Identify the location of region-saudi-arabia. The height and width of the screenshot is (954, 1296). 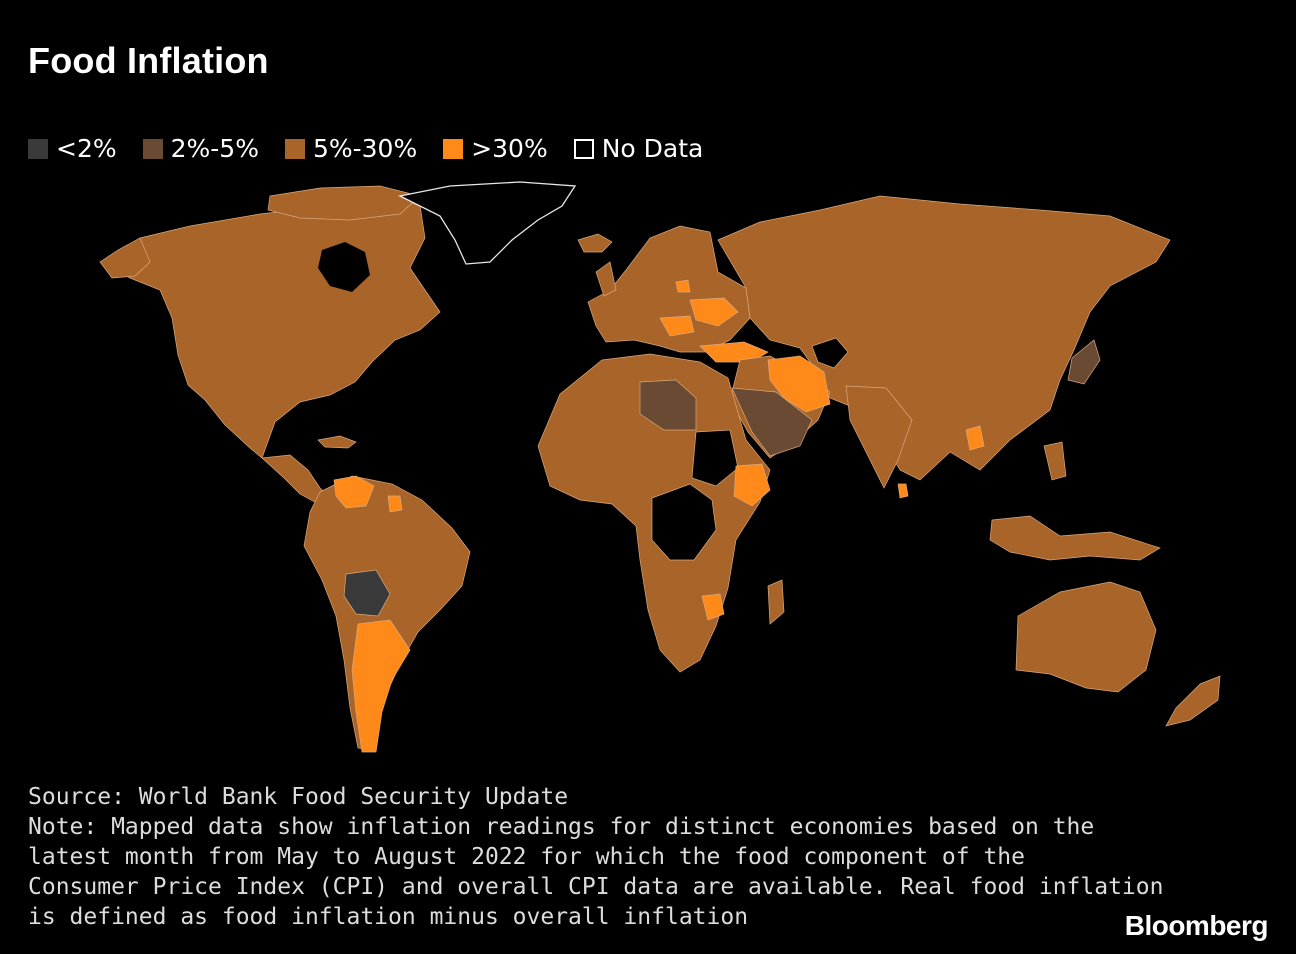
(772, 422).